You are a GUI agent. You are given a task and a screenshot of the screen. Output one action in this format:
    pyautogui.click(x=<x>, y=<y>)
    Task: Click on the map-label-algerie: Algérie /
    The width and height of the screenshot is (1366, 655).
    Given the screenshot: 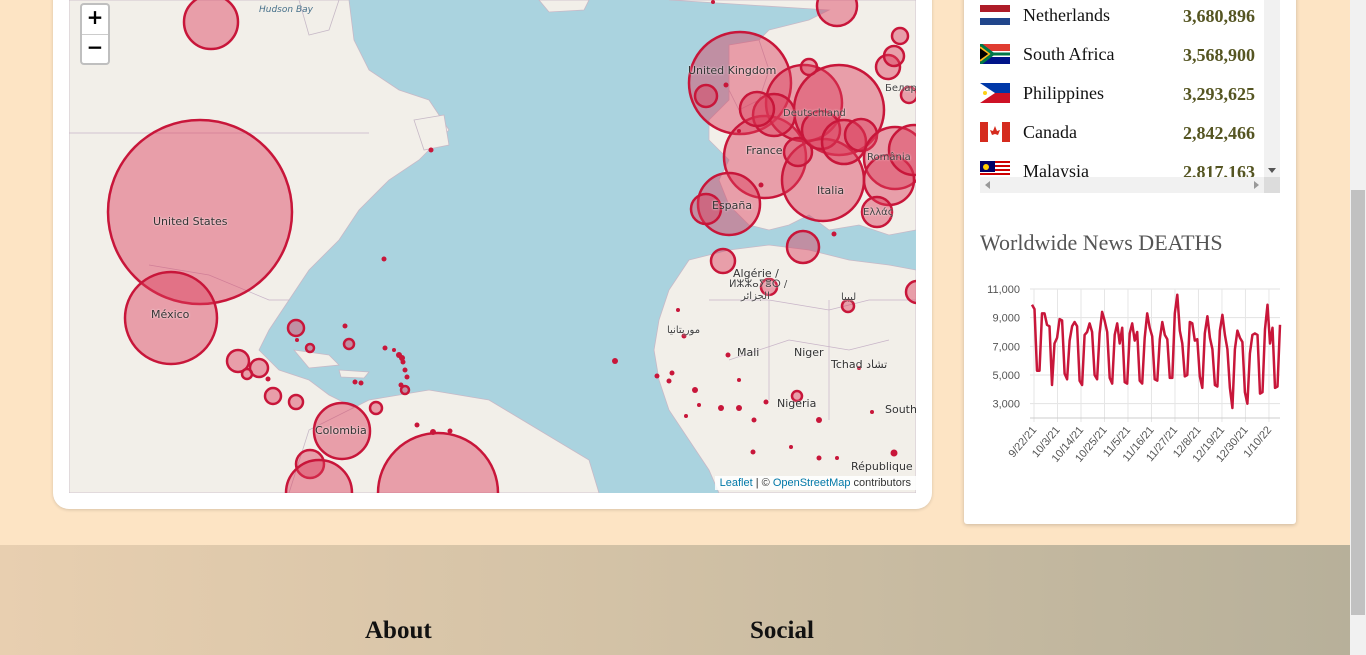 What is the action you would take?
    pyautogui.click(x=756, y=273)
    